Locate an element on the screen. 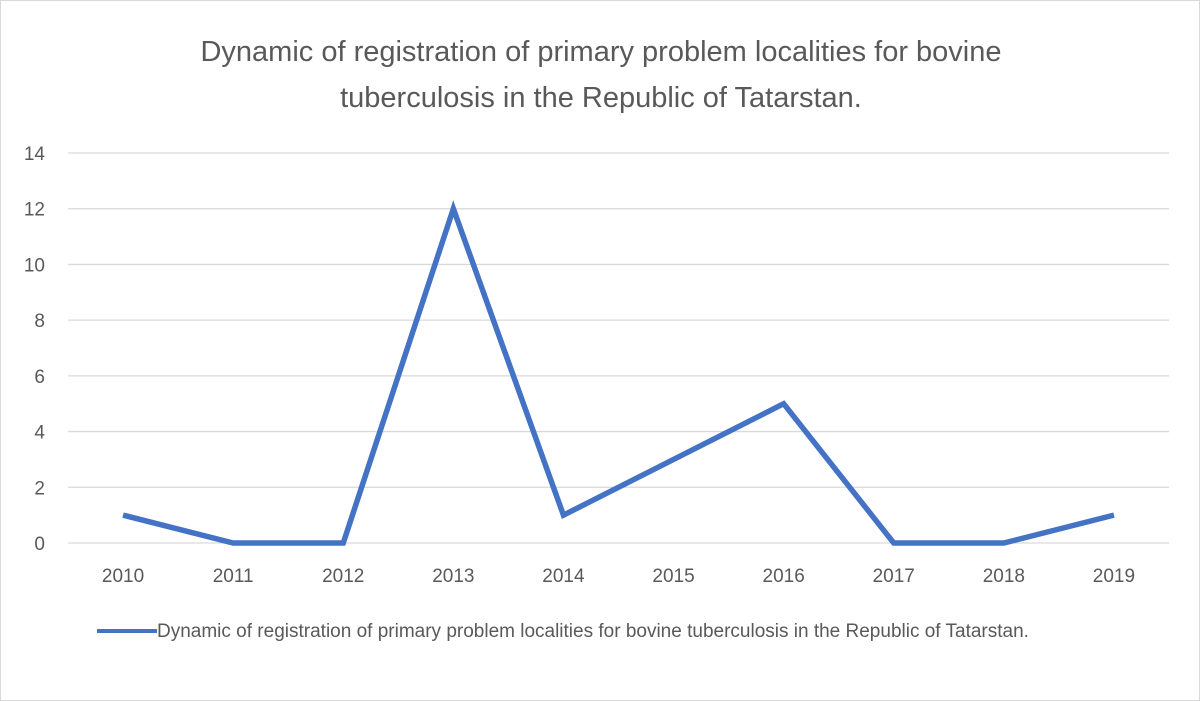 This screenshot has width=1200, height=701. legend-swatch is located at coordinates (127, 631).